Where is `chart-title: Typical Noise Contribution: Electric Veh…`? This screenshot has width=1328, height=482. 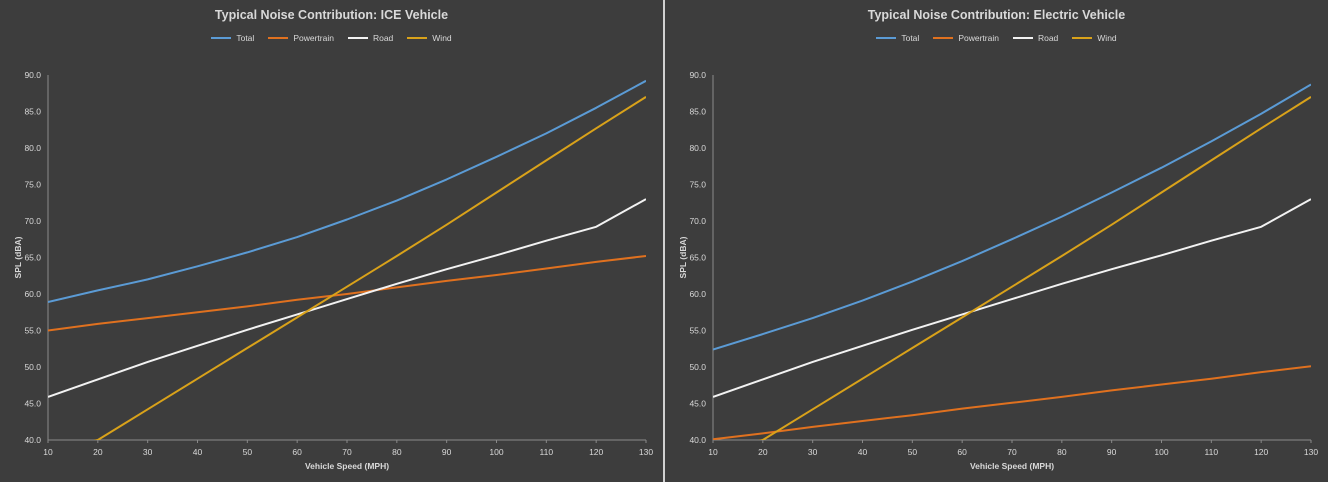 chart-title: Typical Noise Contribution: Electric Veh… is located at coordinates (996, 15).